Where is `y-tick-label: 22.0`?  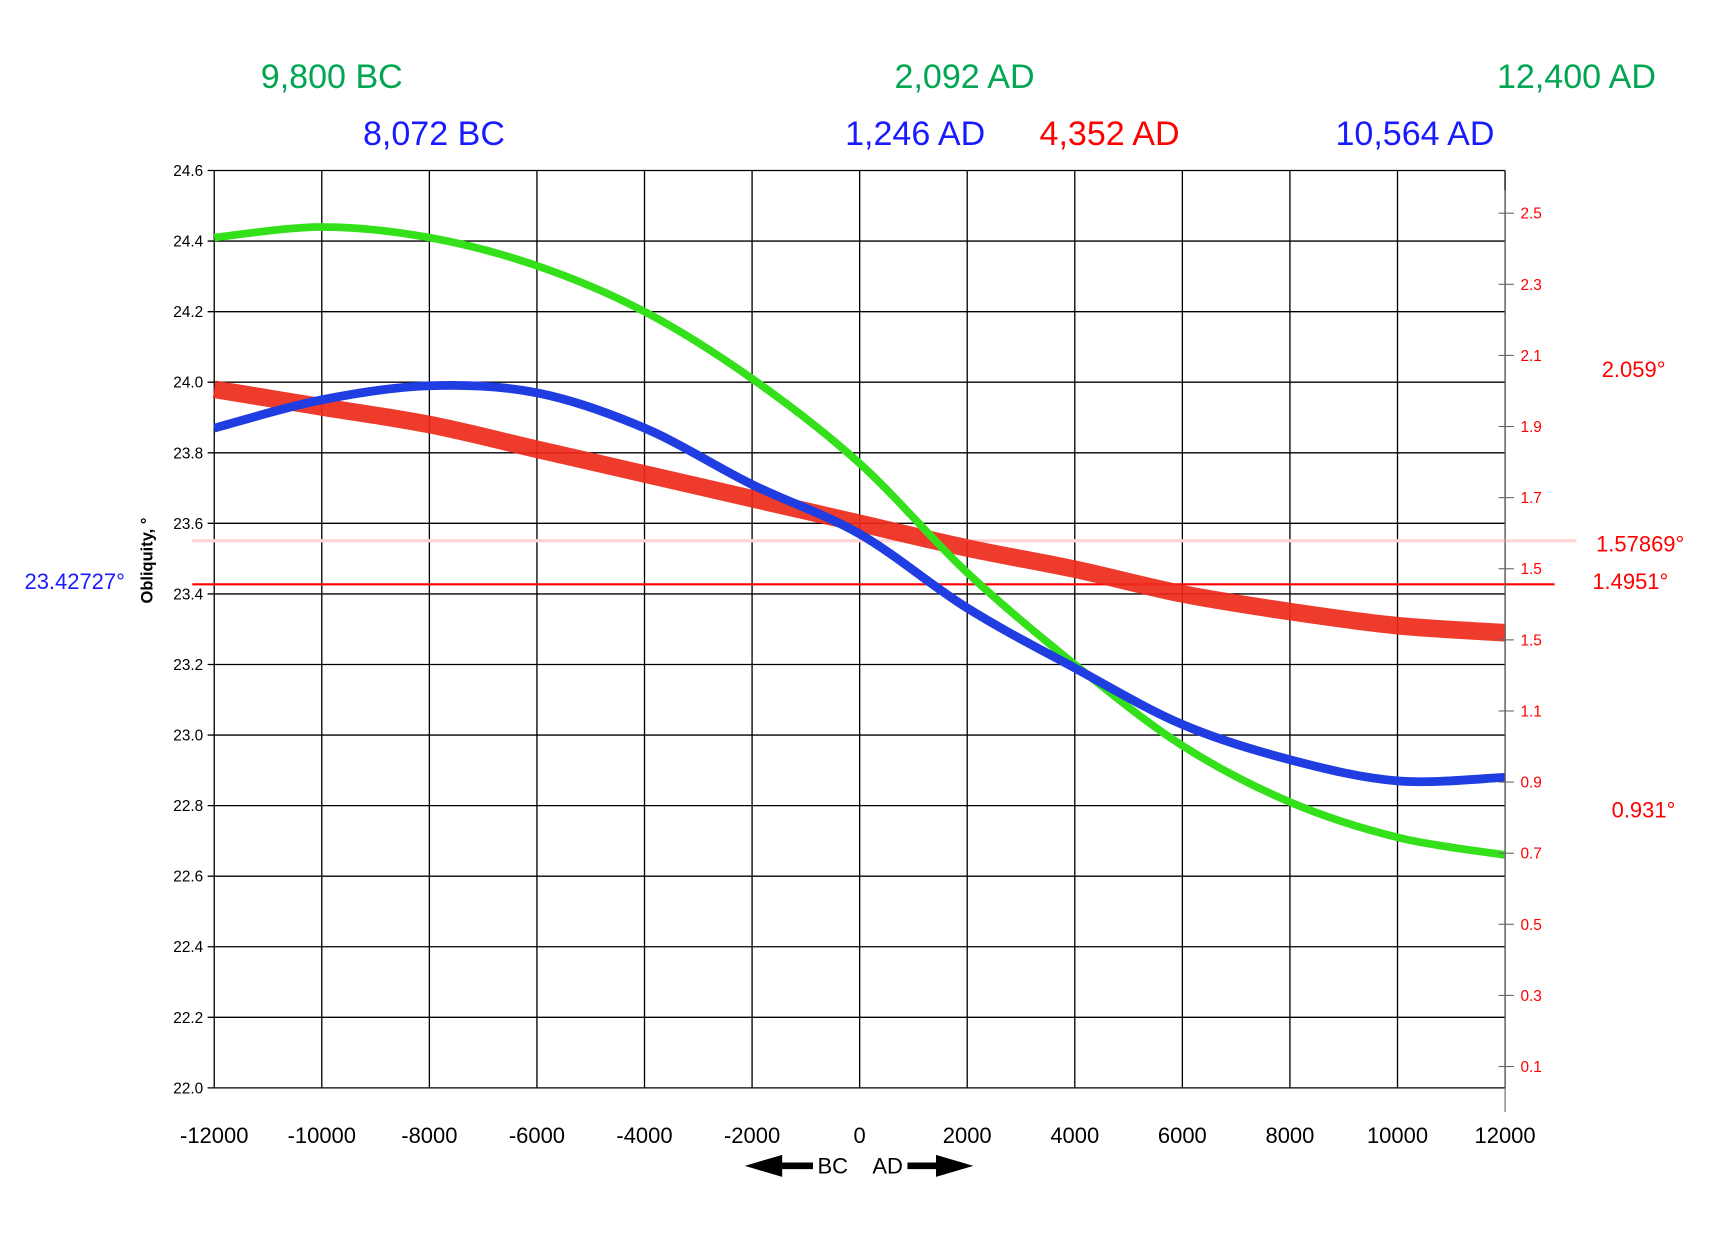 y-tick-label: 22.0 is located at coordinates (188, 1088).